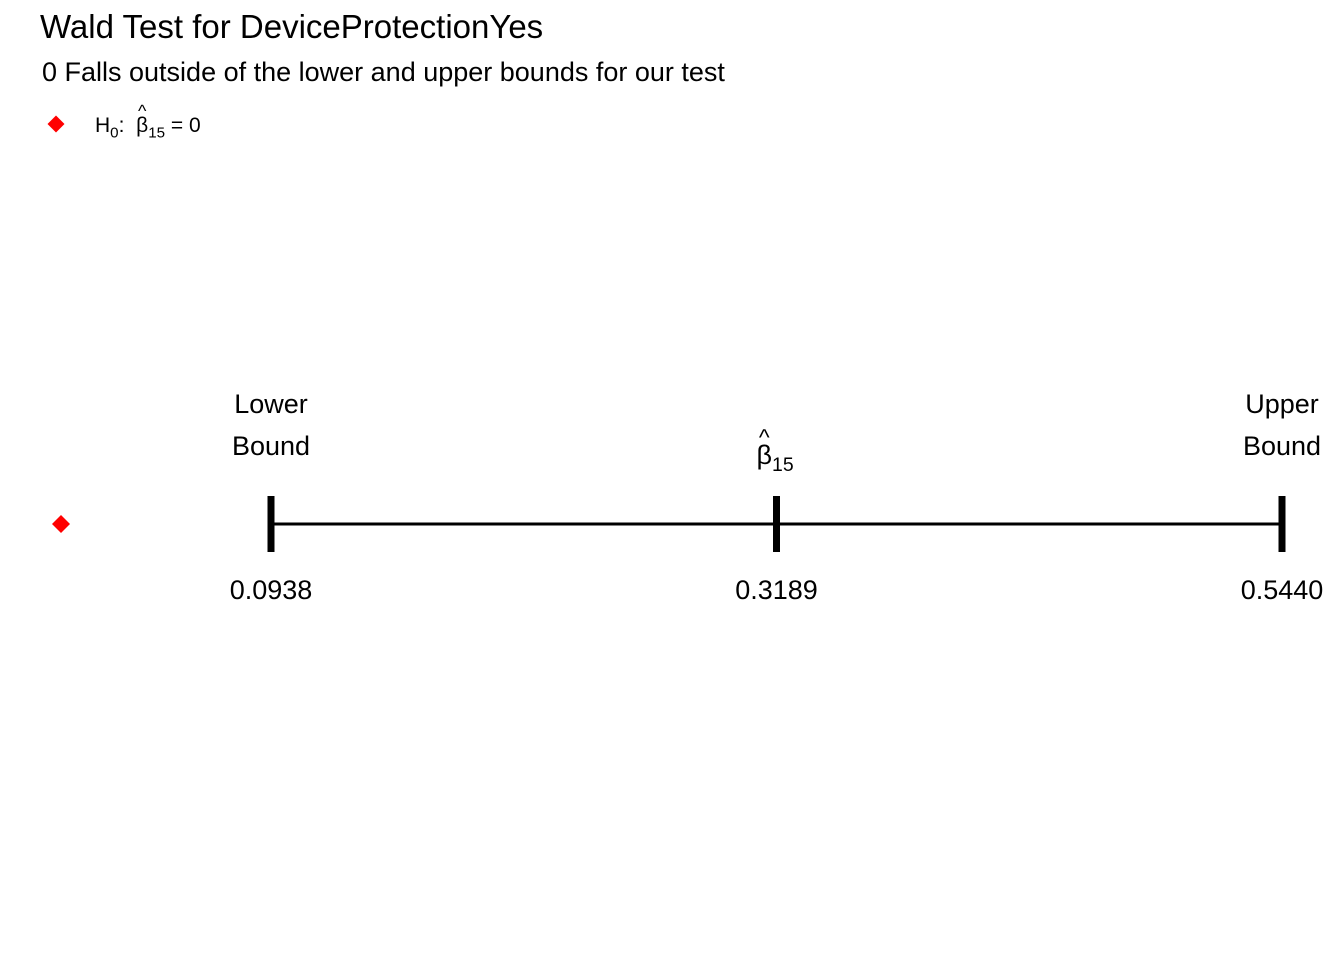  Describe the element at coordinates (271, 590) in the screenshot. I see `lower-tick-label: 0.0938` at that location.